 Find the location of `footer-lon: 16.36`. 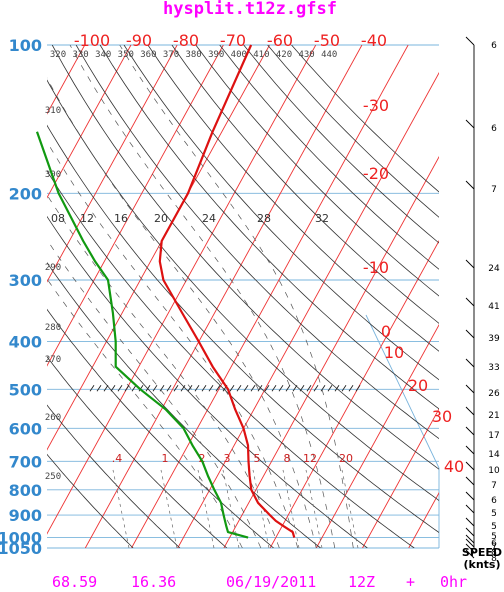

footer-lon: 16.36 is located at coordinates (153, 582).